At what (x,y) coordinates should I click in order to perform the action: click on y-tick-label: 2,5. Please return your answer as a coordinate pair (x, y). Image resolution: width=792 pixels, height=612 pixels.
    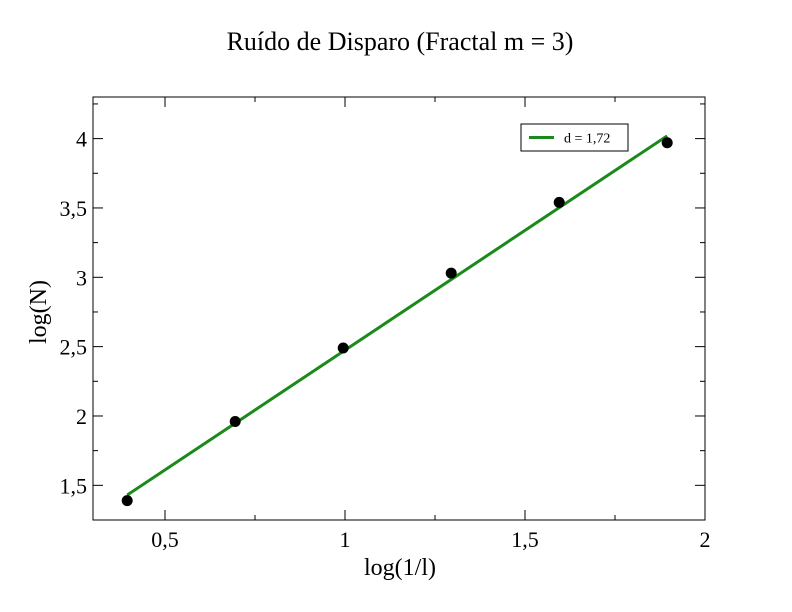
    Looking at the image, I should click on (74, 347).